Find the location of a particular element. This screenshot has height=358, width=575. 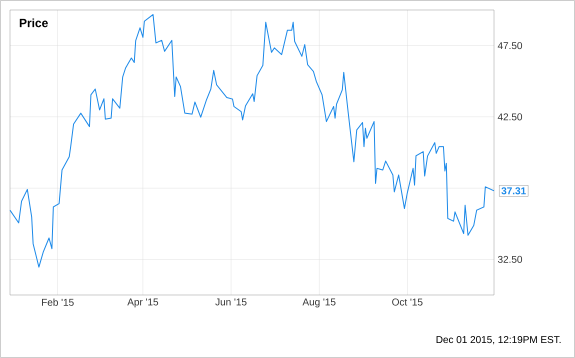

x-tick-label: Oct '15 is located at coordinates (407, 302).